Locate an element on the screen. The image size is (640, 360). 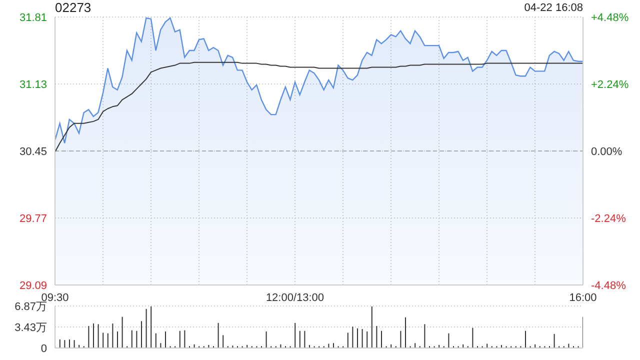
y2-tick-label: -2.24% is located at coordinates (608, 219).